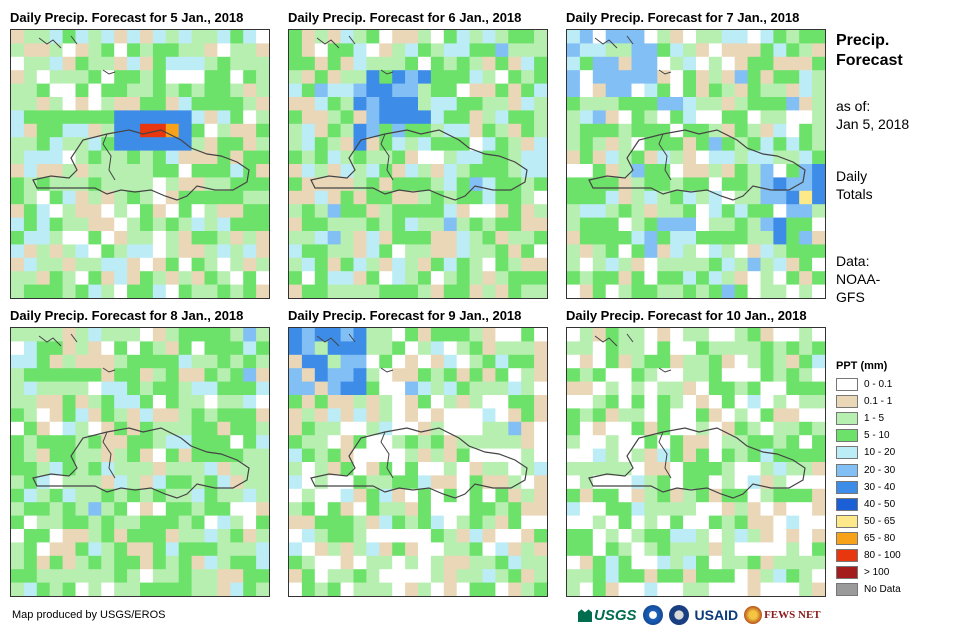 This screenshot has width=970, height=635. What do you see at coordinates (847, 453) in the screenshot?
I see `legend-swatch` at bounding box center [847, 453].